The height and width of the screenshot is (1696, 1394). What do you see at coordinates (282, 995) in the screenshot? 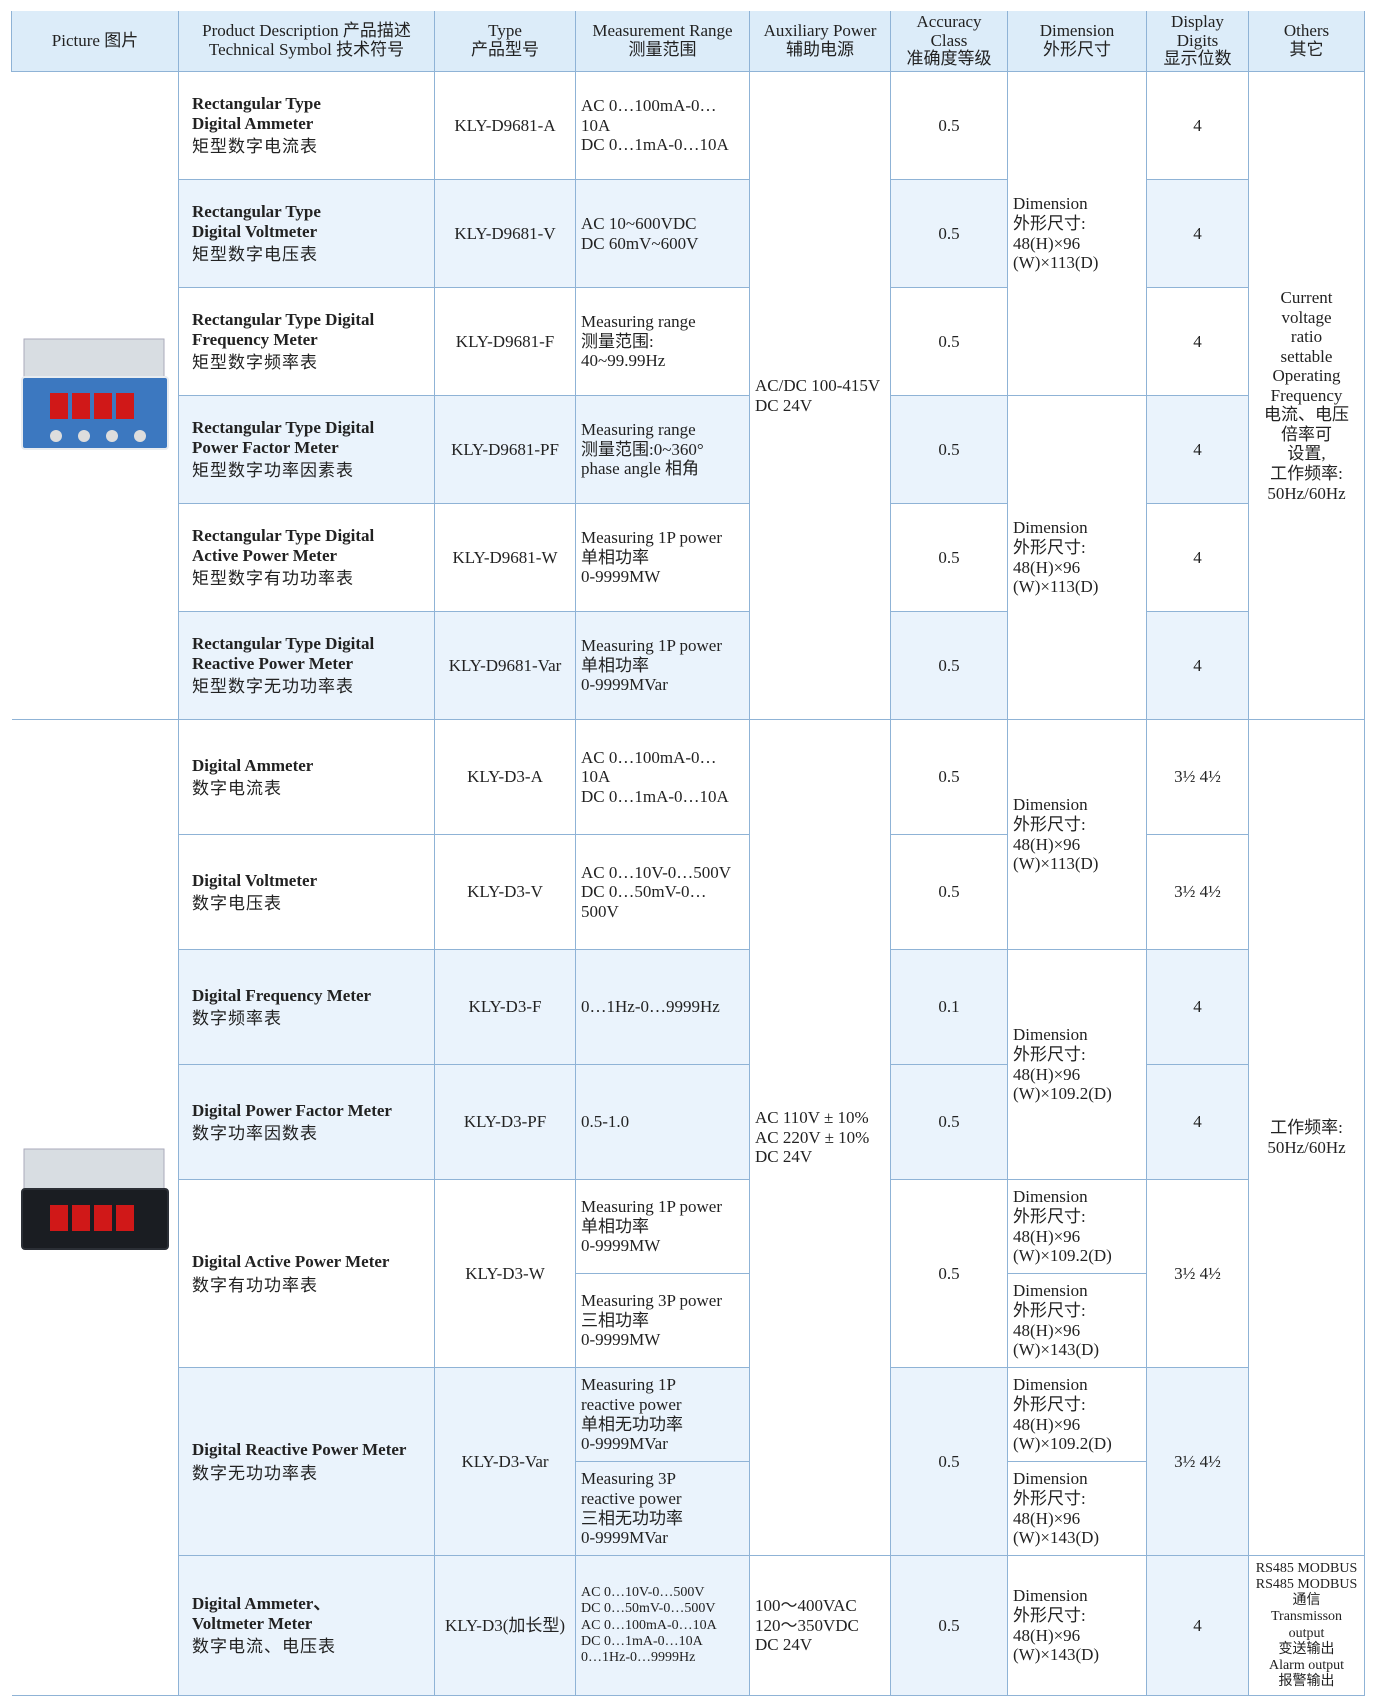
I see `text-line: Digital Frequency Meter` at bounding box center [282, 995].